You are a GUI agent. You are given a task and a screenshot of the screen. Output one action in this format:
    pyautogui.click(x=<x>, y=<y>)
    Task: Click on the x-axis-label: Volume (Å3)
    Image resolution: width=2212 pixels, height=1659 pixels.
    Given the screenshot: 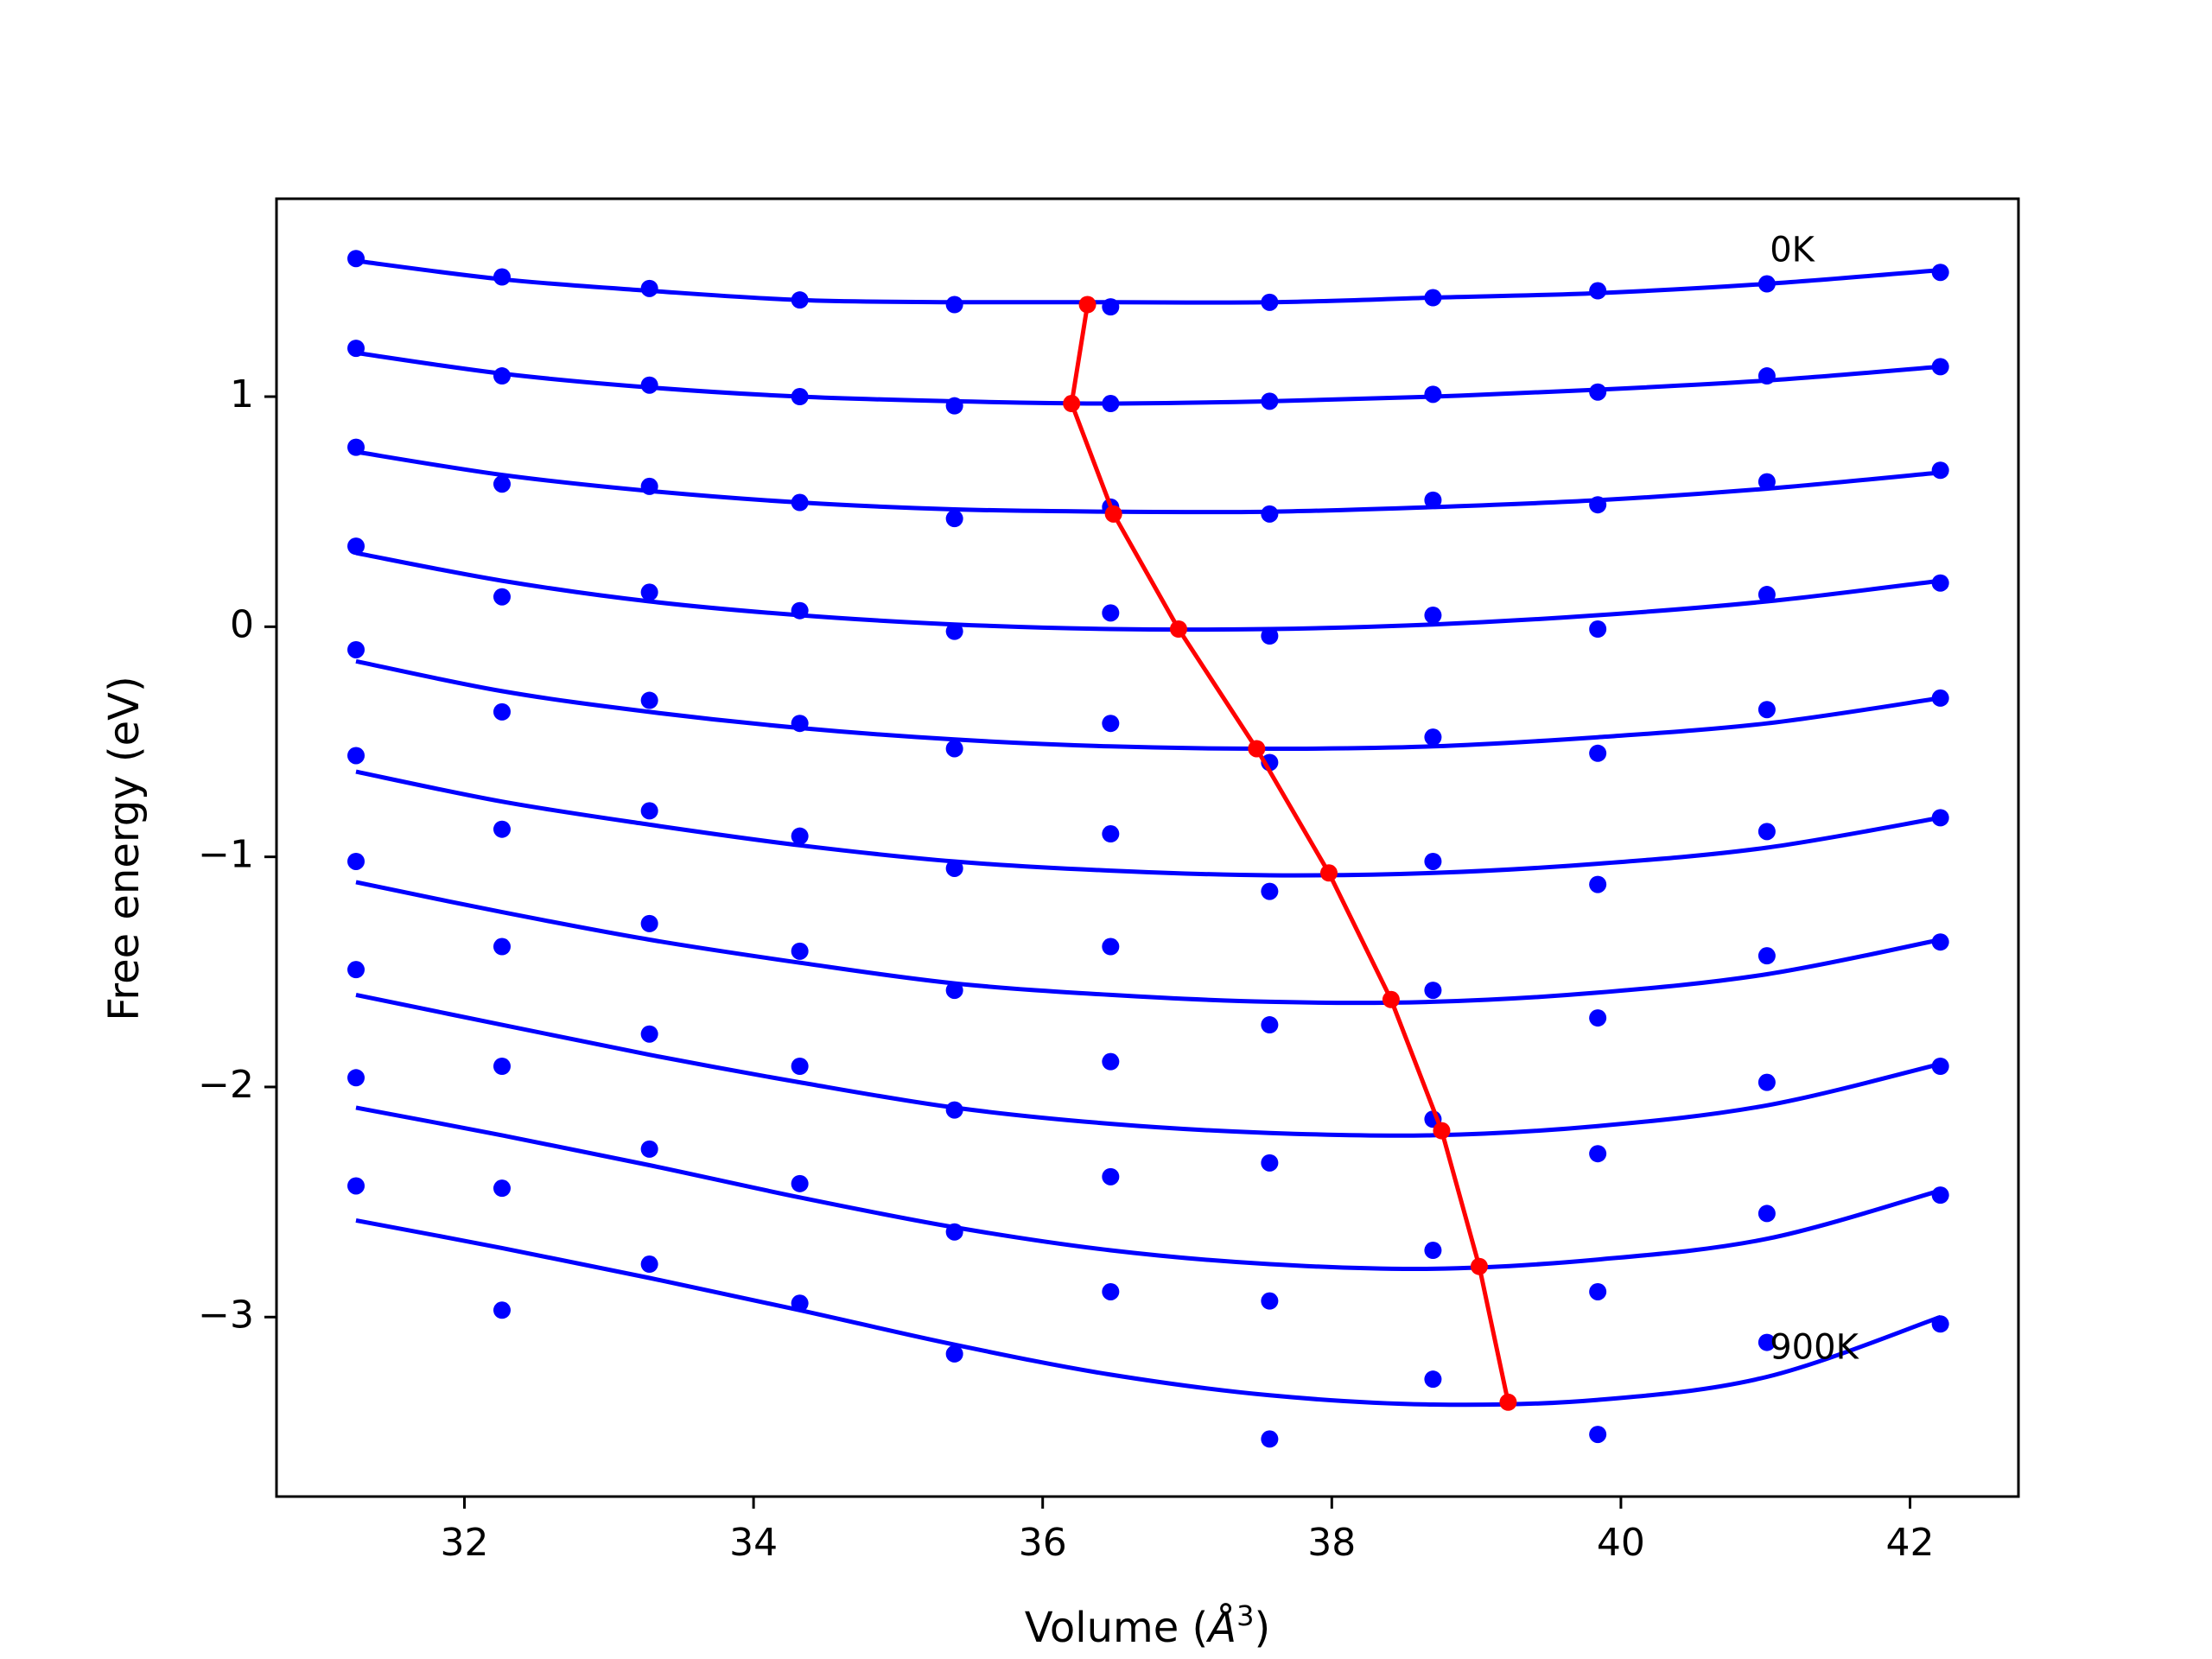 What is the action you would take?
    pyautogui.click(x=1147, y=1625)
    